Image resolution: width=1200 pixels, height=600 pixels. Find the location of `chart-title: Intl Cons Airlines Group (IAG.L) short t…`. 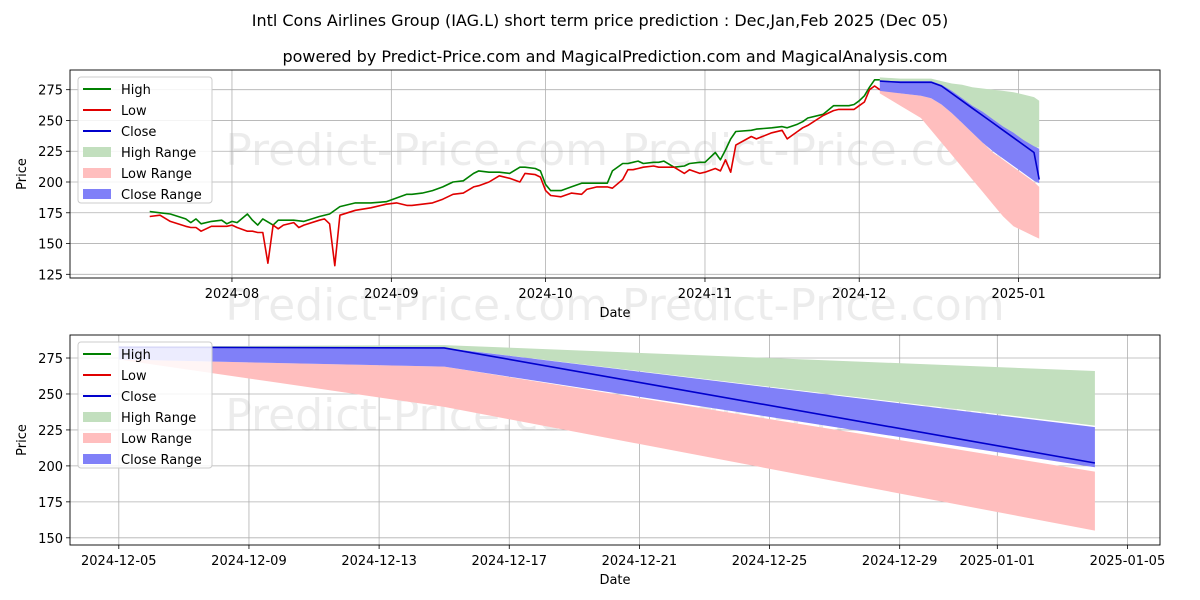

chart-title: Intl Cons Airlines Group (IAG.L) short t… is located at coordinates (600, 20).